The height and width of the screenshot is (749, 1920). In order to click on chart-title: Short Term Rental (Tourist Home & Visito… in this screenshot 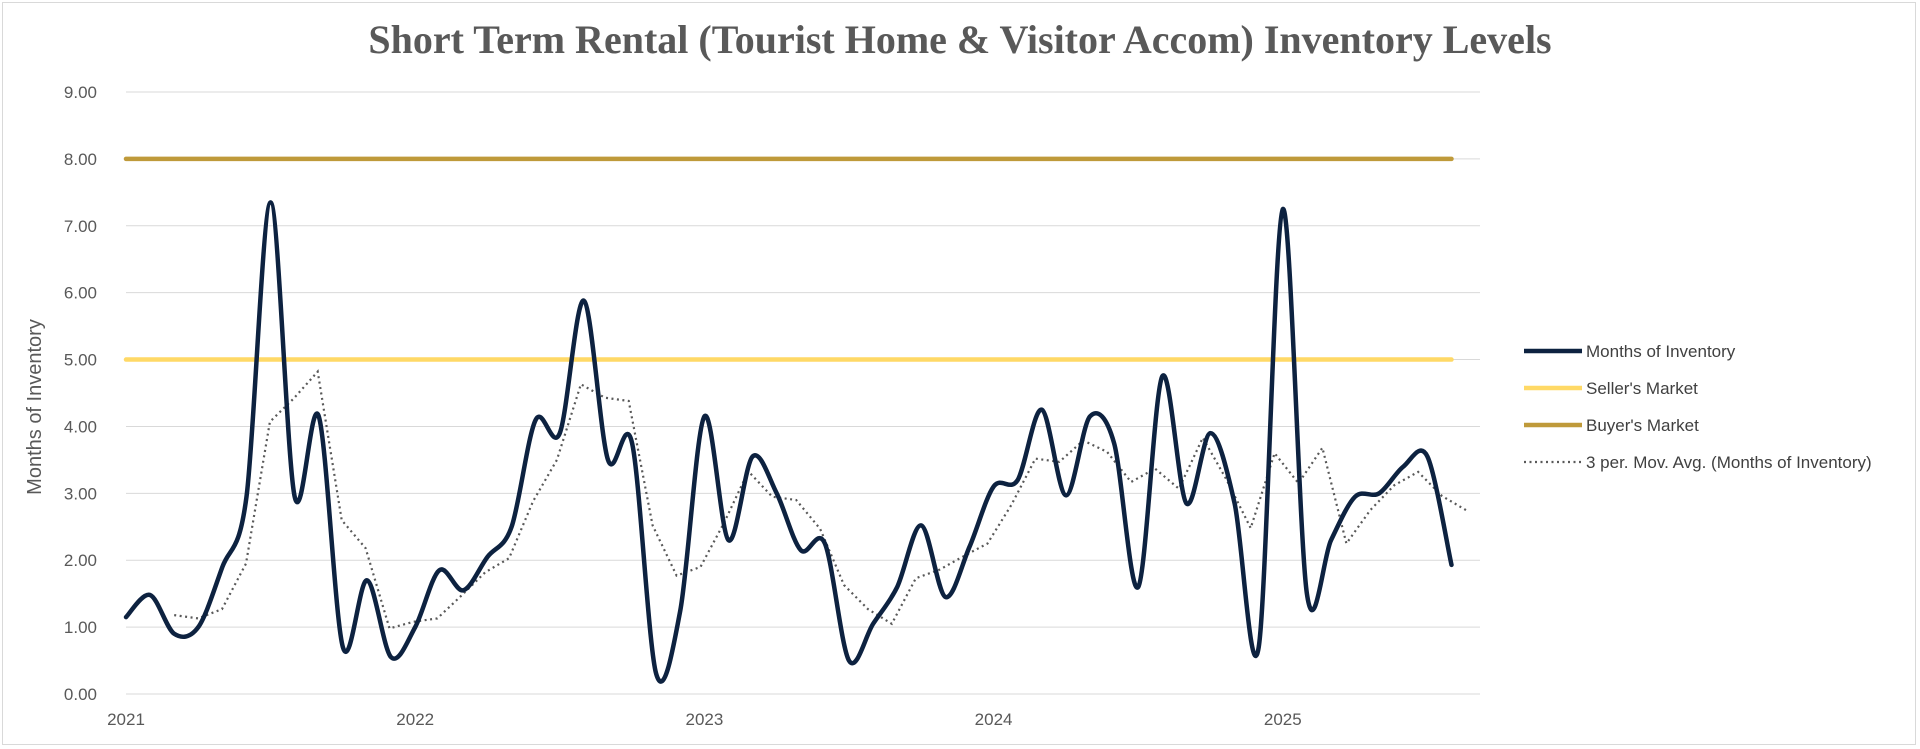, I will do `click(960, 39)`.